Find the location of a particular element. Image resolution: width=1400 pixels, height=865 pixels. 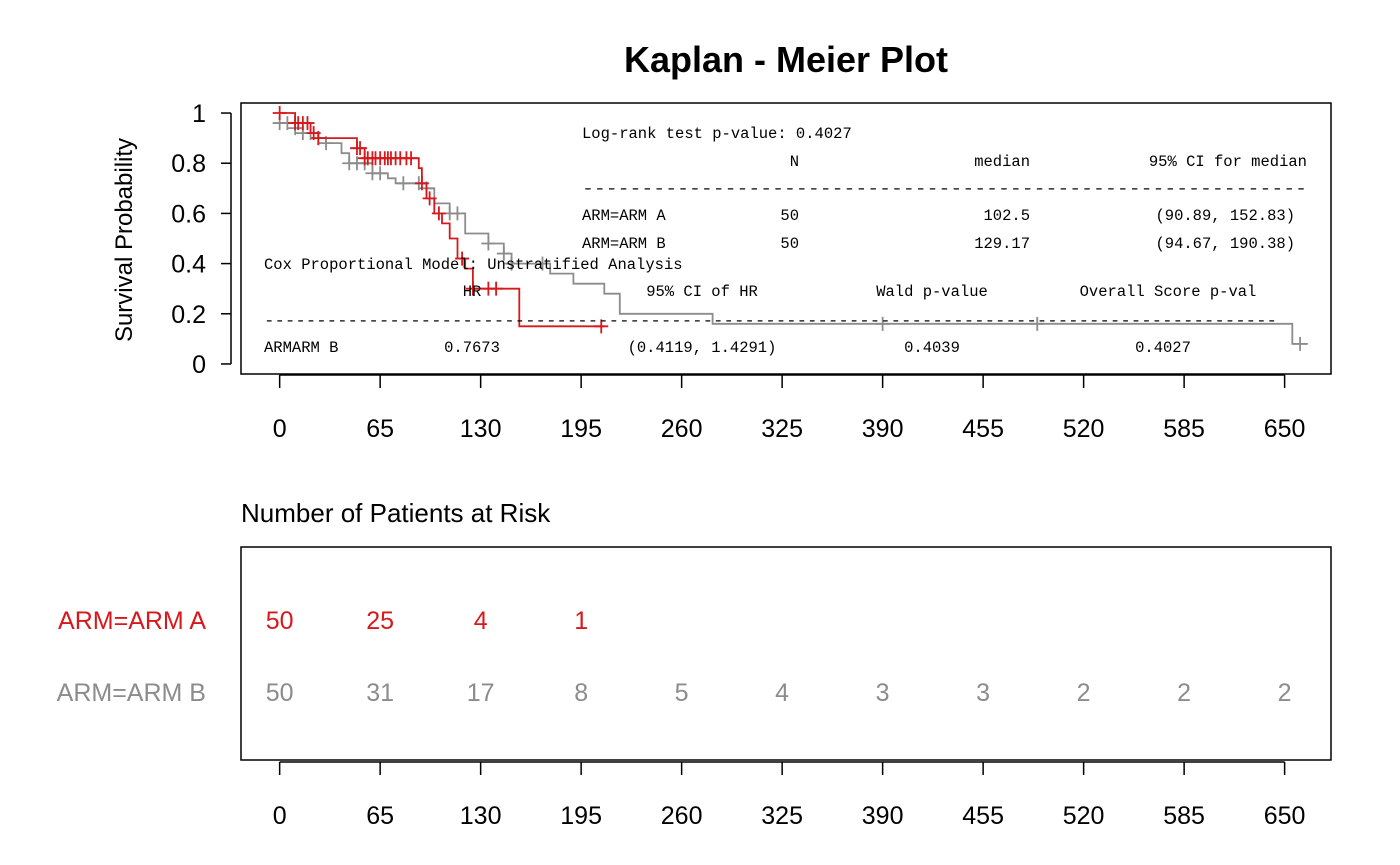

cox-row-wald: 0.4039 is located at coordinates (932, 348).